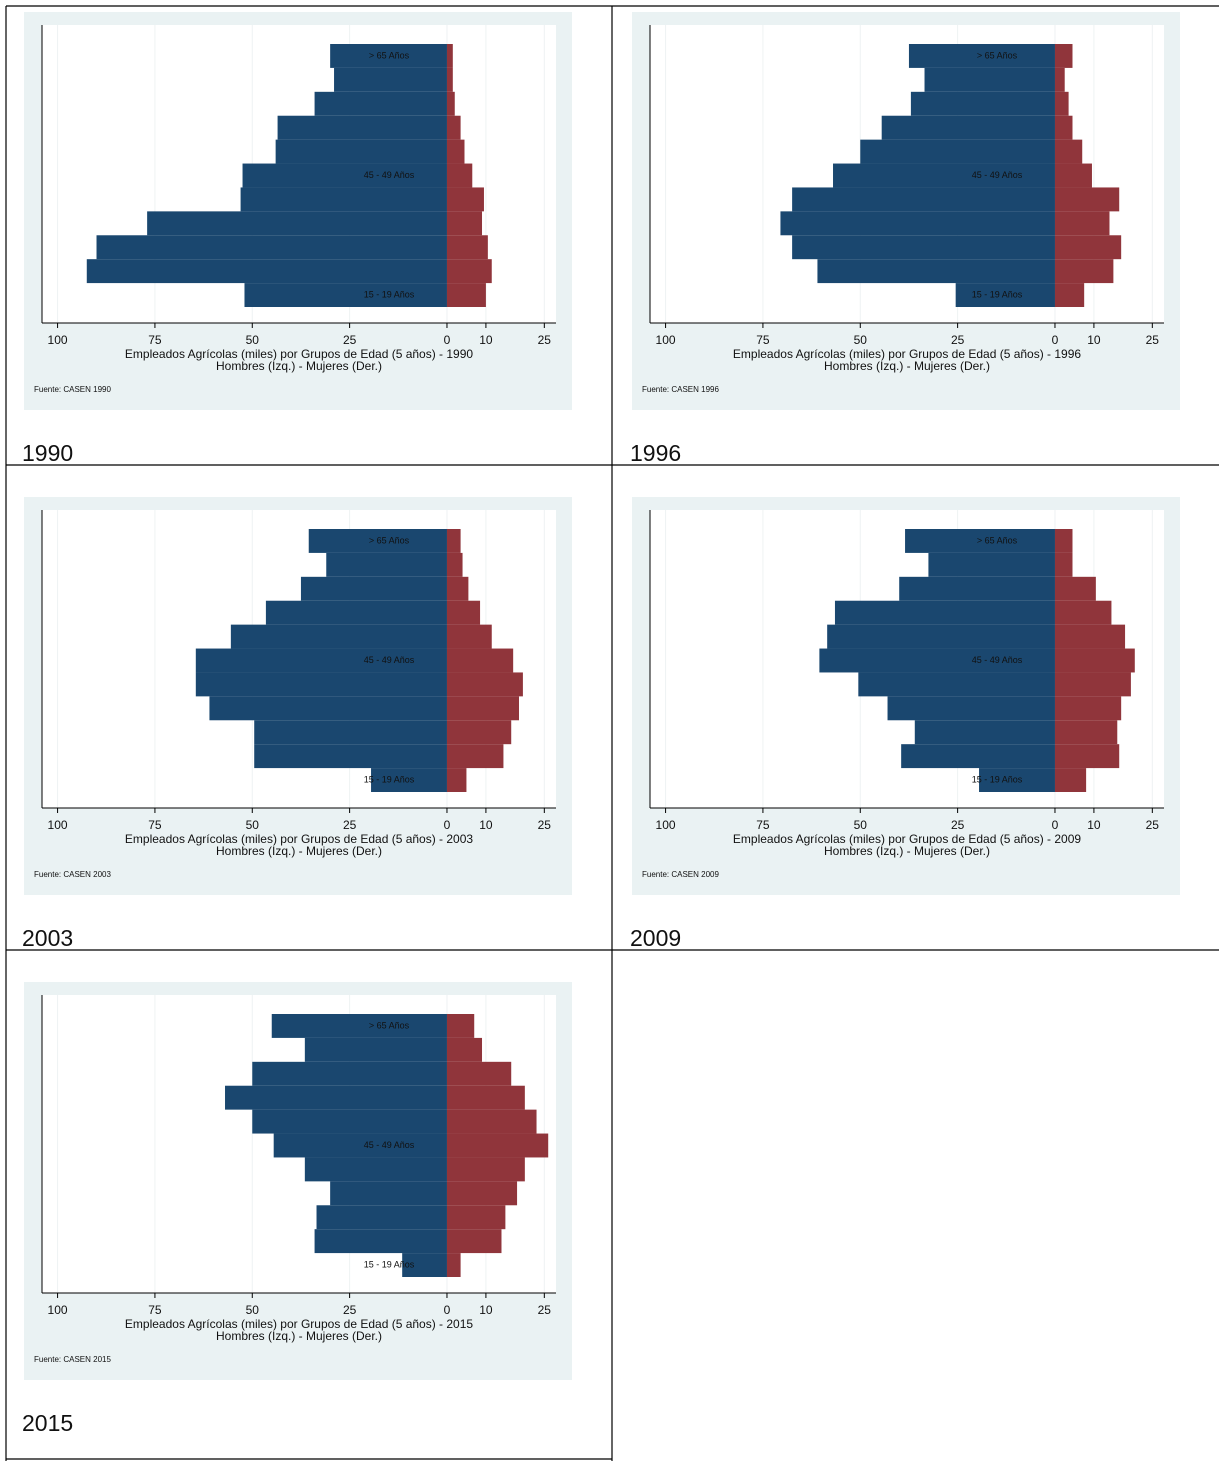 The width and height of the screenshot is (1219, 1461). Describe the element at coordinates (72, 1359) in the screenshot. I see `source-note: Fuente: CASEN 2015` at that location.